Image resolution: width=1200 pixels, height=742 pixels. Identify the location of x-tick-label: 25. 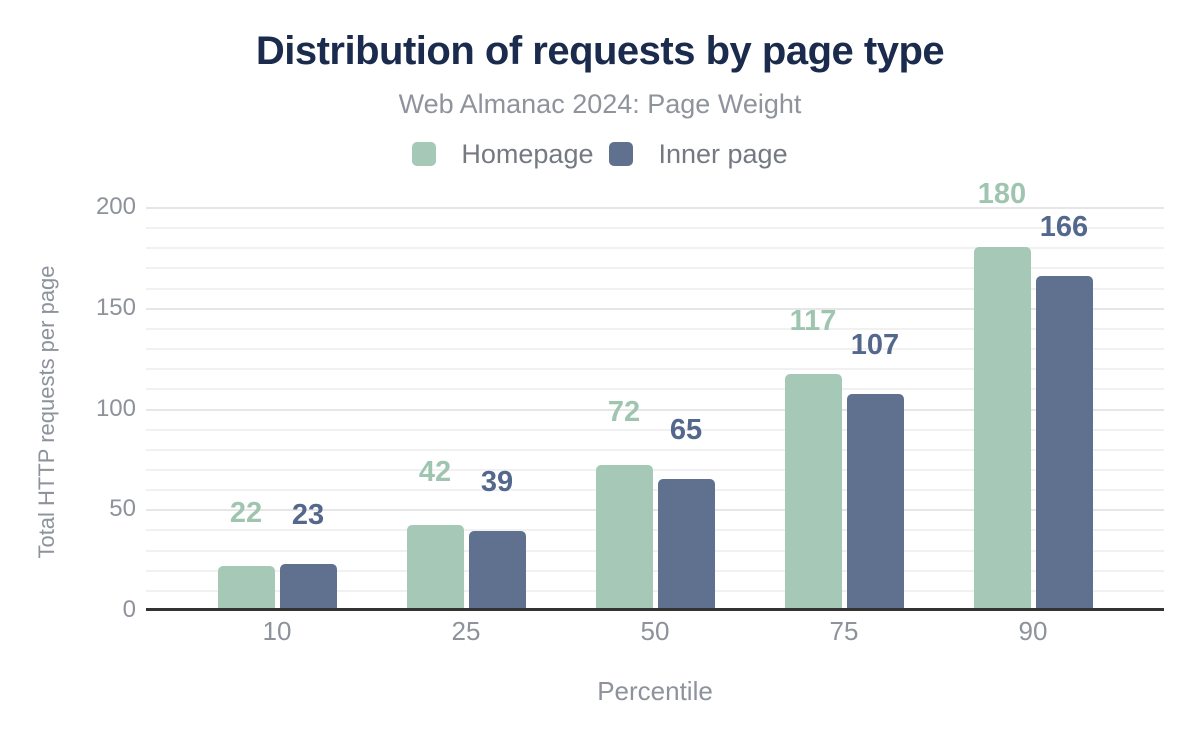
(466, 631).